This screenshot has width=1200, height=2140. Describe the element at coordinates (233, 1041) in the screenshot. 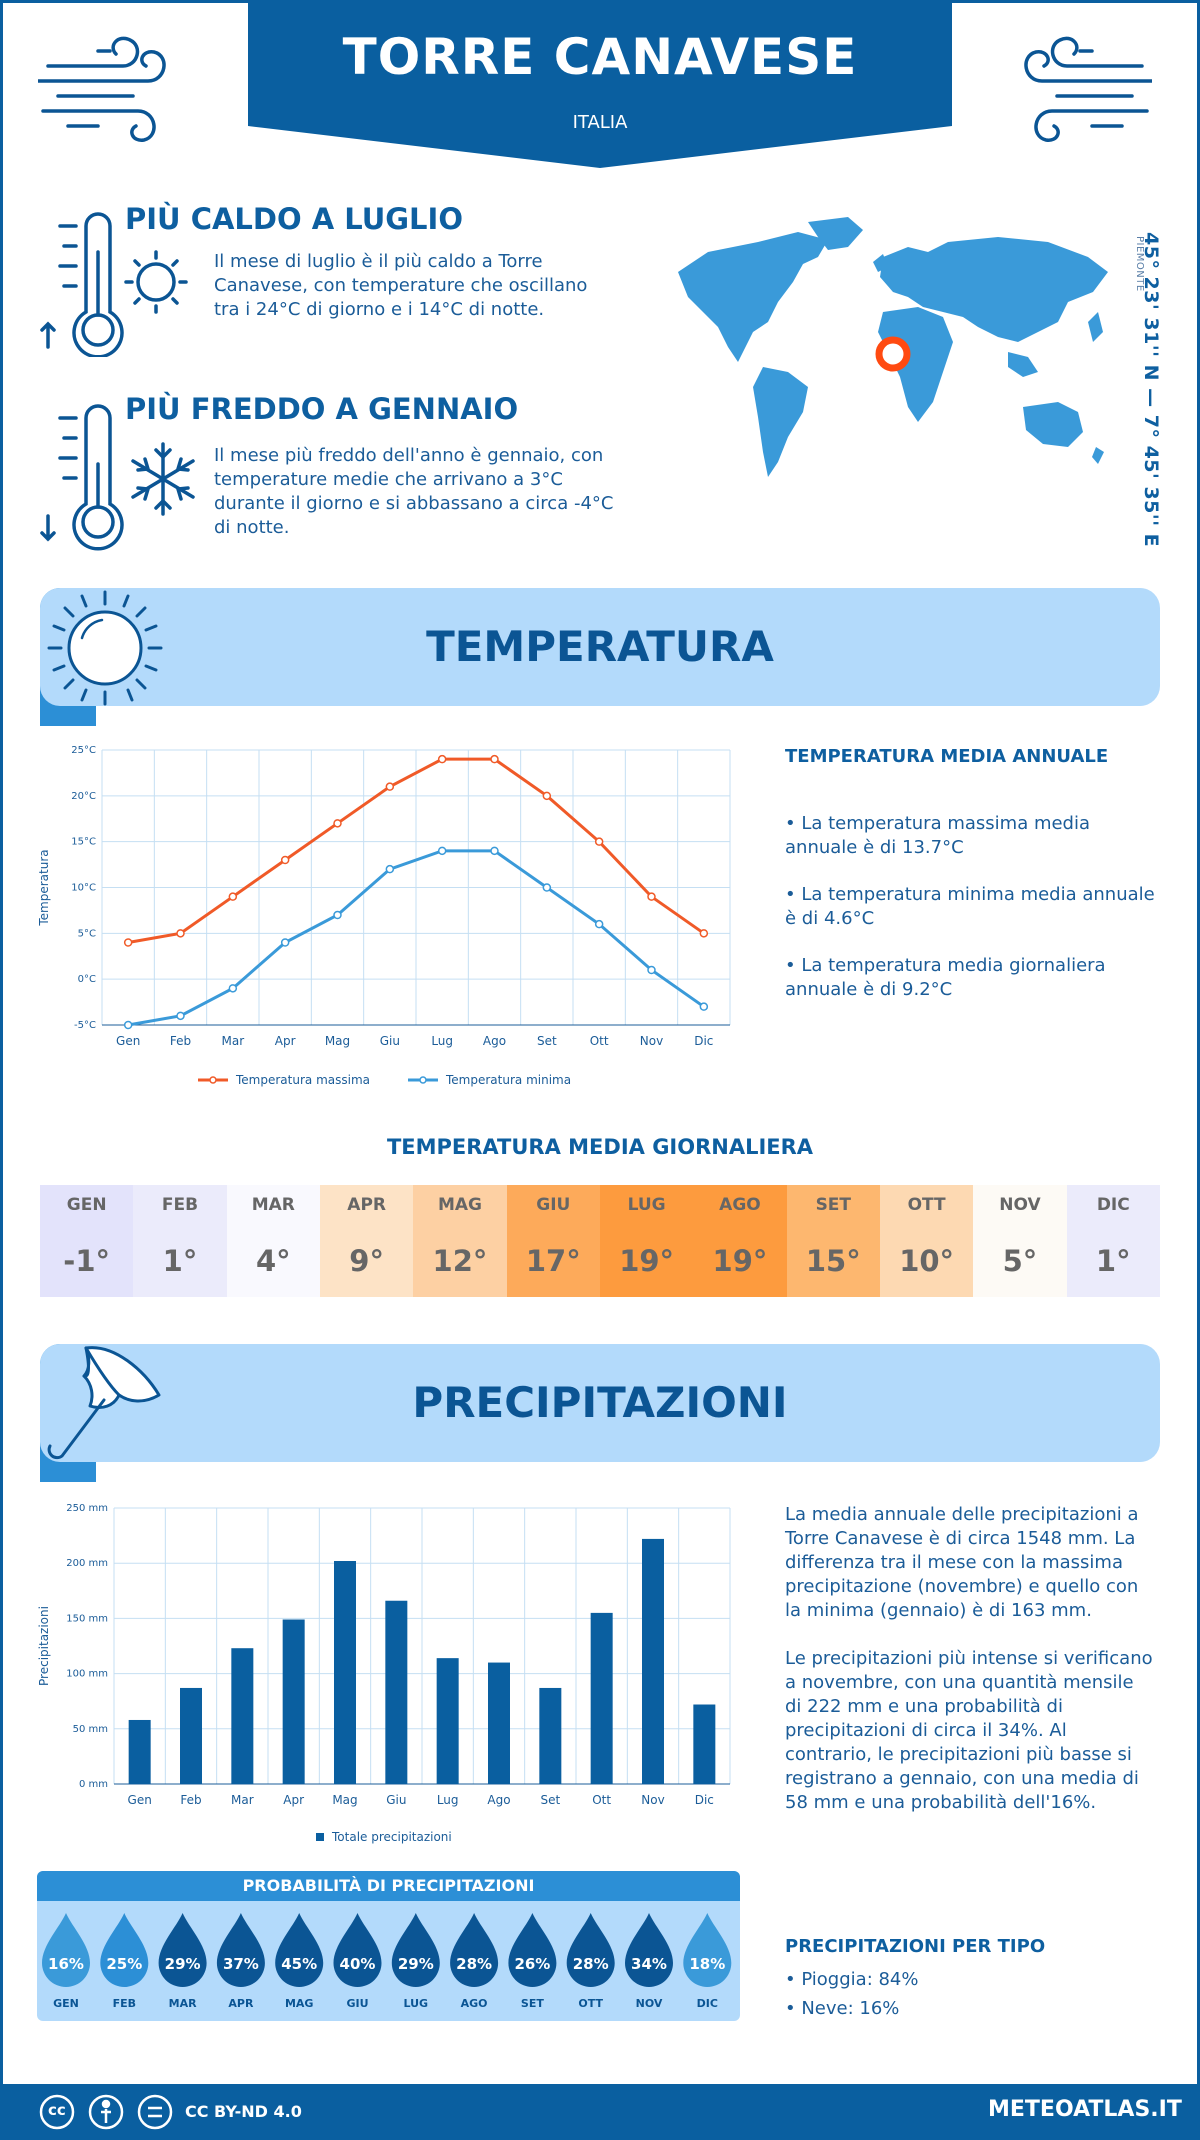

I see `x-tick-label: Mar` at that location.